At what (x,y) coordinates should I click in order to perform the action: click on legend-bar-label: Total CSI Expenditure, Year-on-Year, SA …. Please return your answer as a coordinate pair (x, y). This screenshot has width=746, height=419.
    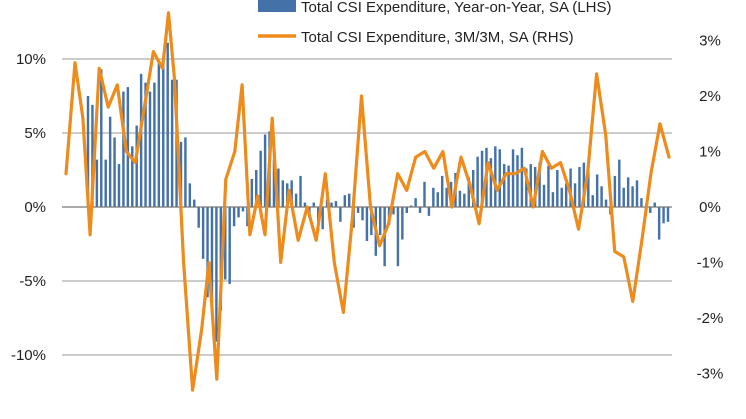
    Looking at the image, I should click on (456, 8).